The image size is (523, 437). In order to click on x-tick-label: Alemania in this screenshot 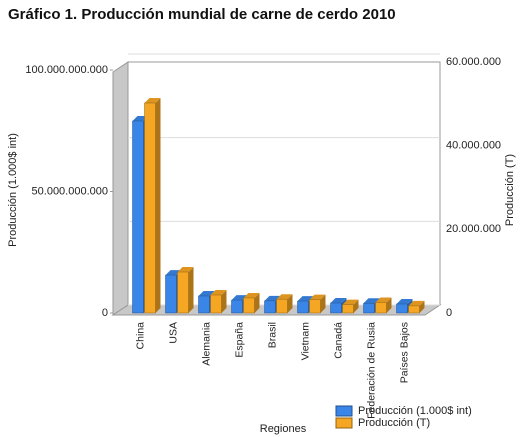, I will do `click(206, 344)`.